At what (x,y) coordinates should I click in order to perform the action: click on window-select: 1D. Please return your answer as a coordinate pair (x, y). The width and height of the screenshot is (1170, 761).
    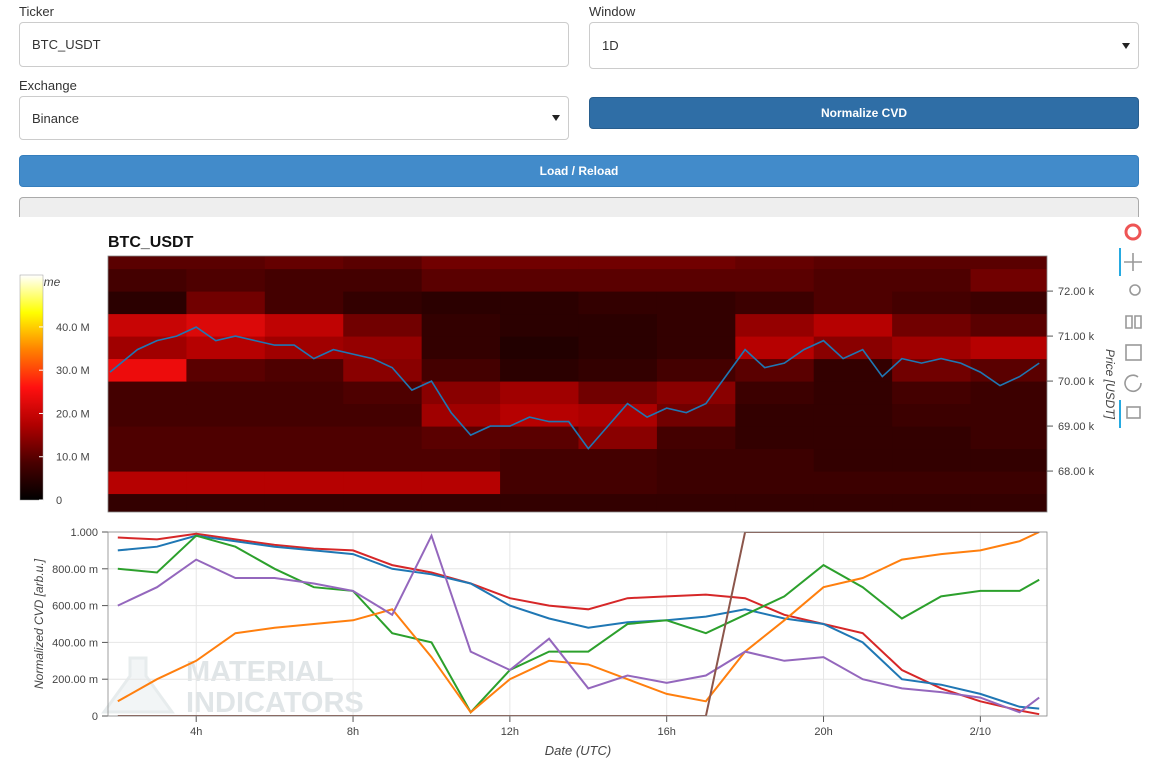
    Looking at the image, I should click on (864, 45).